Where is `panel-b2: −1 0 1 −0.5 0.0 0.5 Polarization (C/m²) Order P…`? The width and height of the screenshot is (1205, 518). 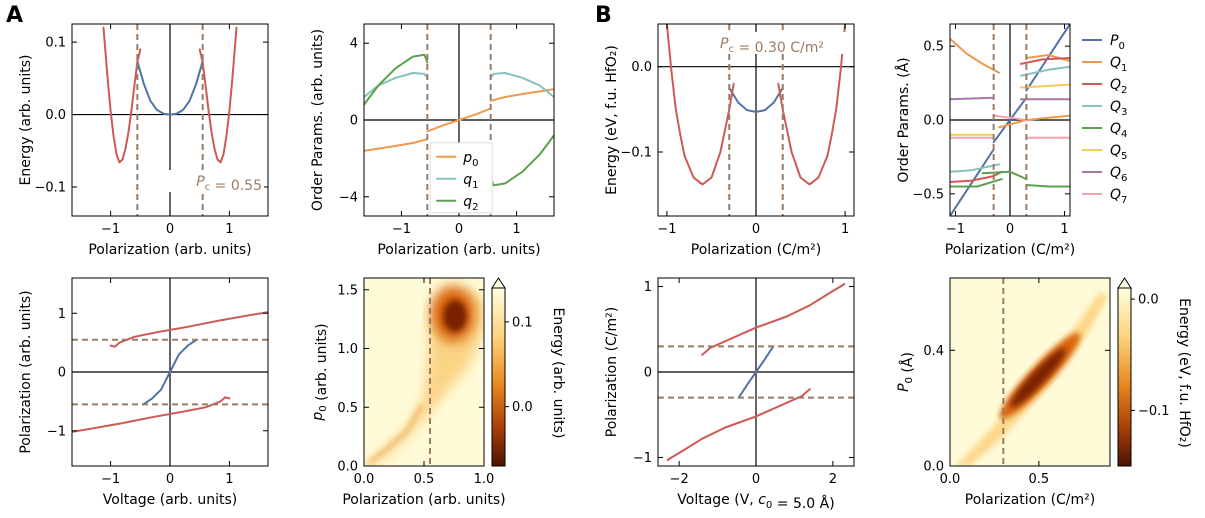 panel-b2: −1 0 1 −0.5 0.0 0.5 Polarization (C/m²) Order P… is located at coordinates (1011, 140).